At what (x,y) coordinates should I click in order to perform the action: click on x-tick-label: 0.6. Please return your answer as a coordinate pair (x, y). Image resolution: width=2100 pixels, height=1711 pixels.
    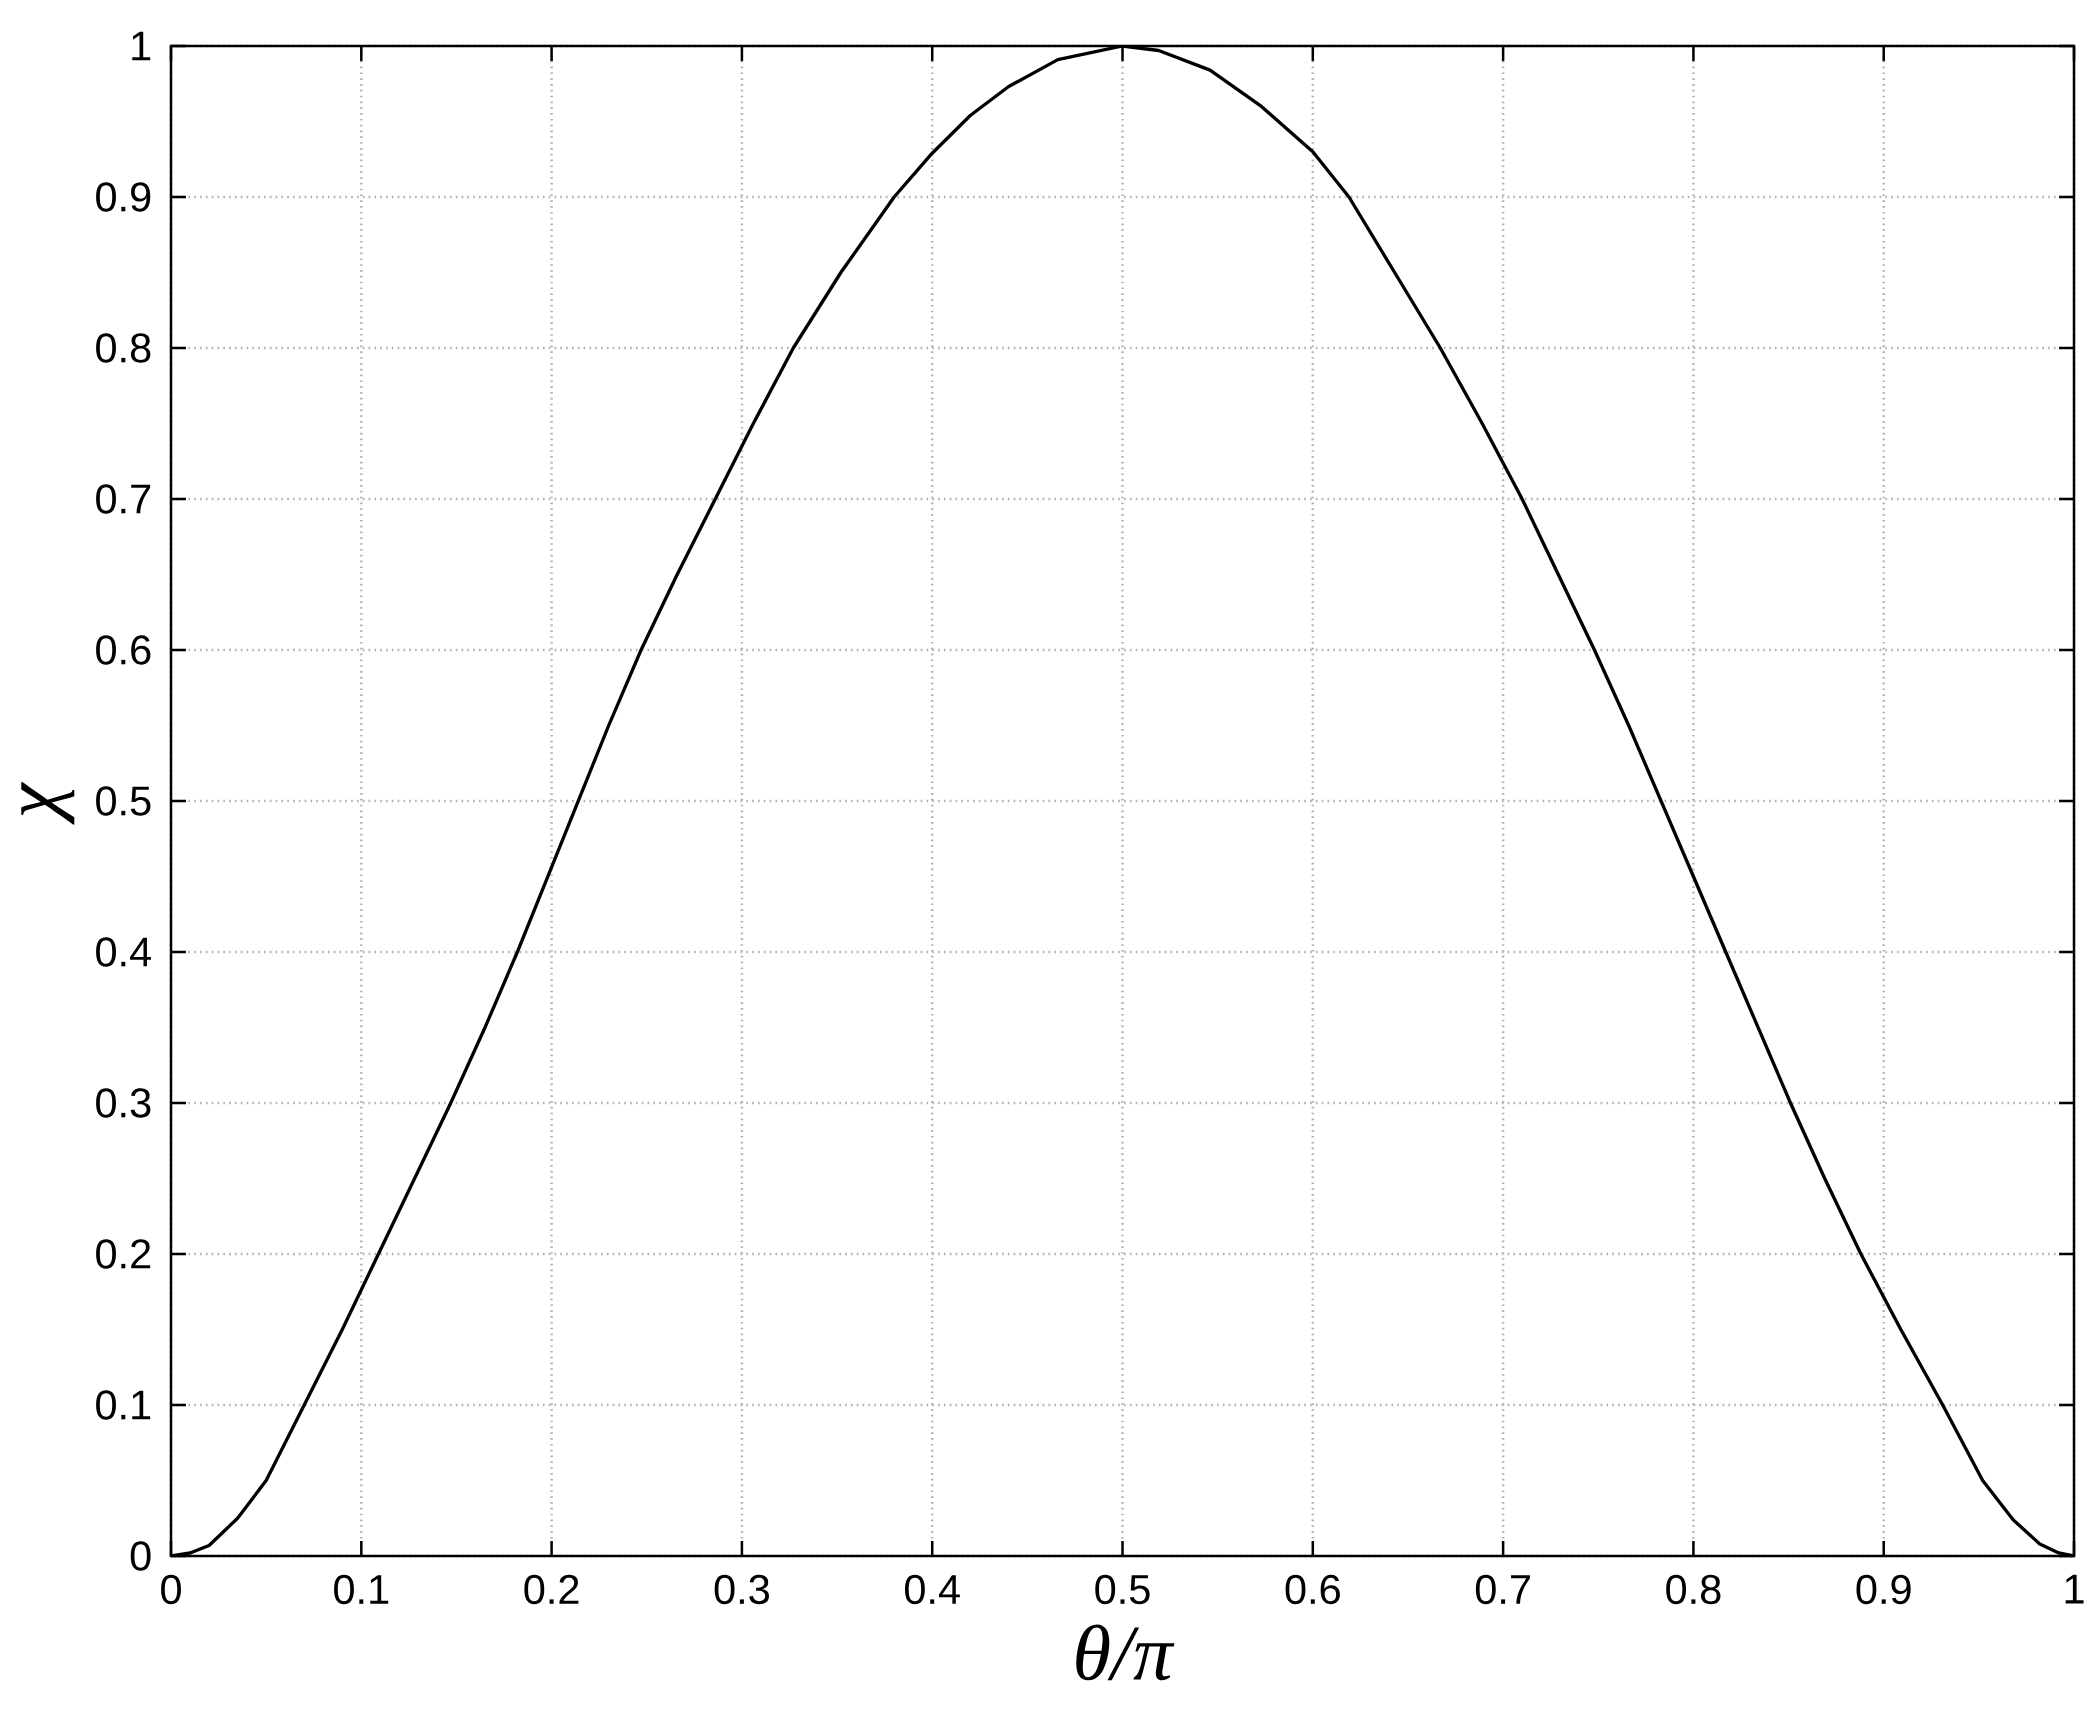
    Looking at the image, I should click on (1312, 1589).